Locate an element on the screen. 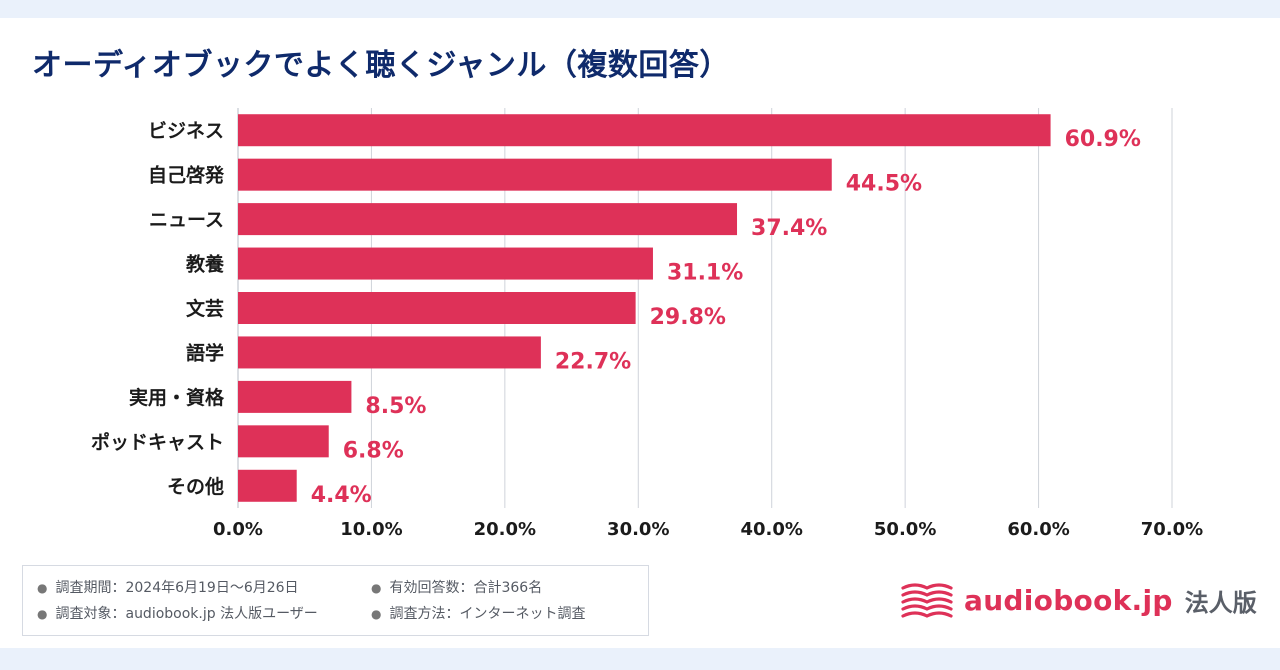 The height and width of the screenshot is (670, 1280). category-label: 教養 is located at coordinates (205, 264).